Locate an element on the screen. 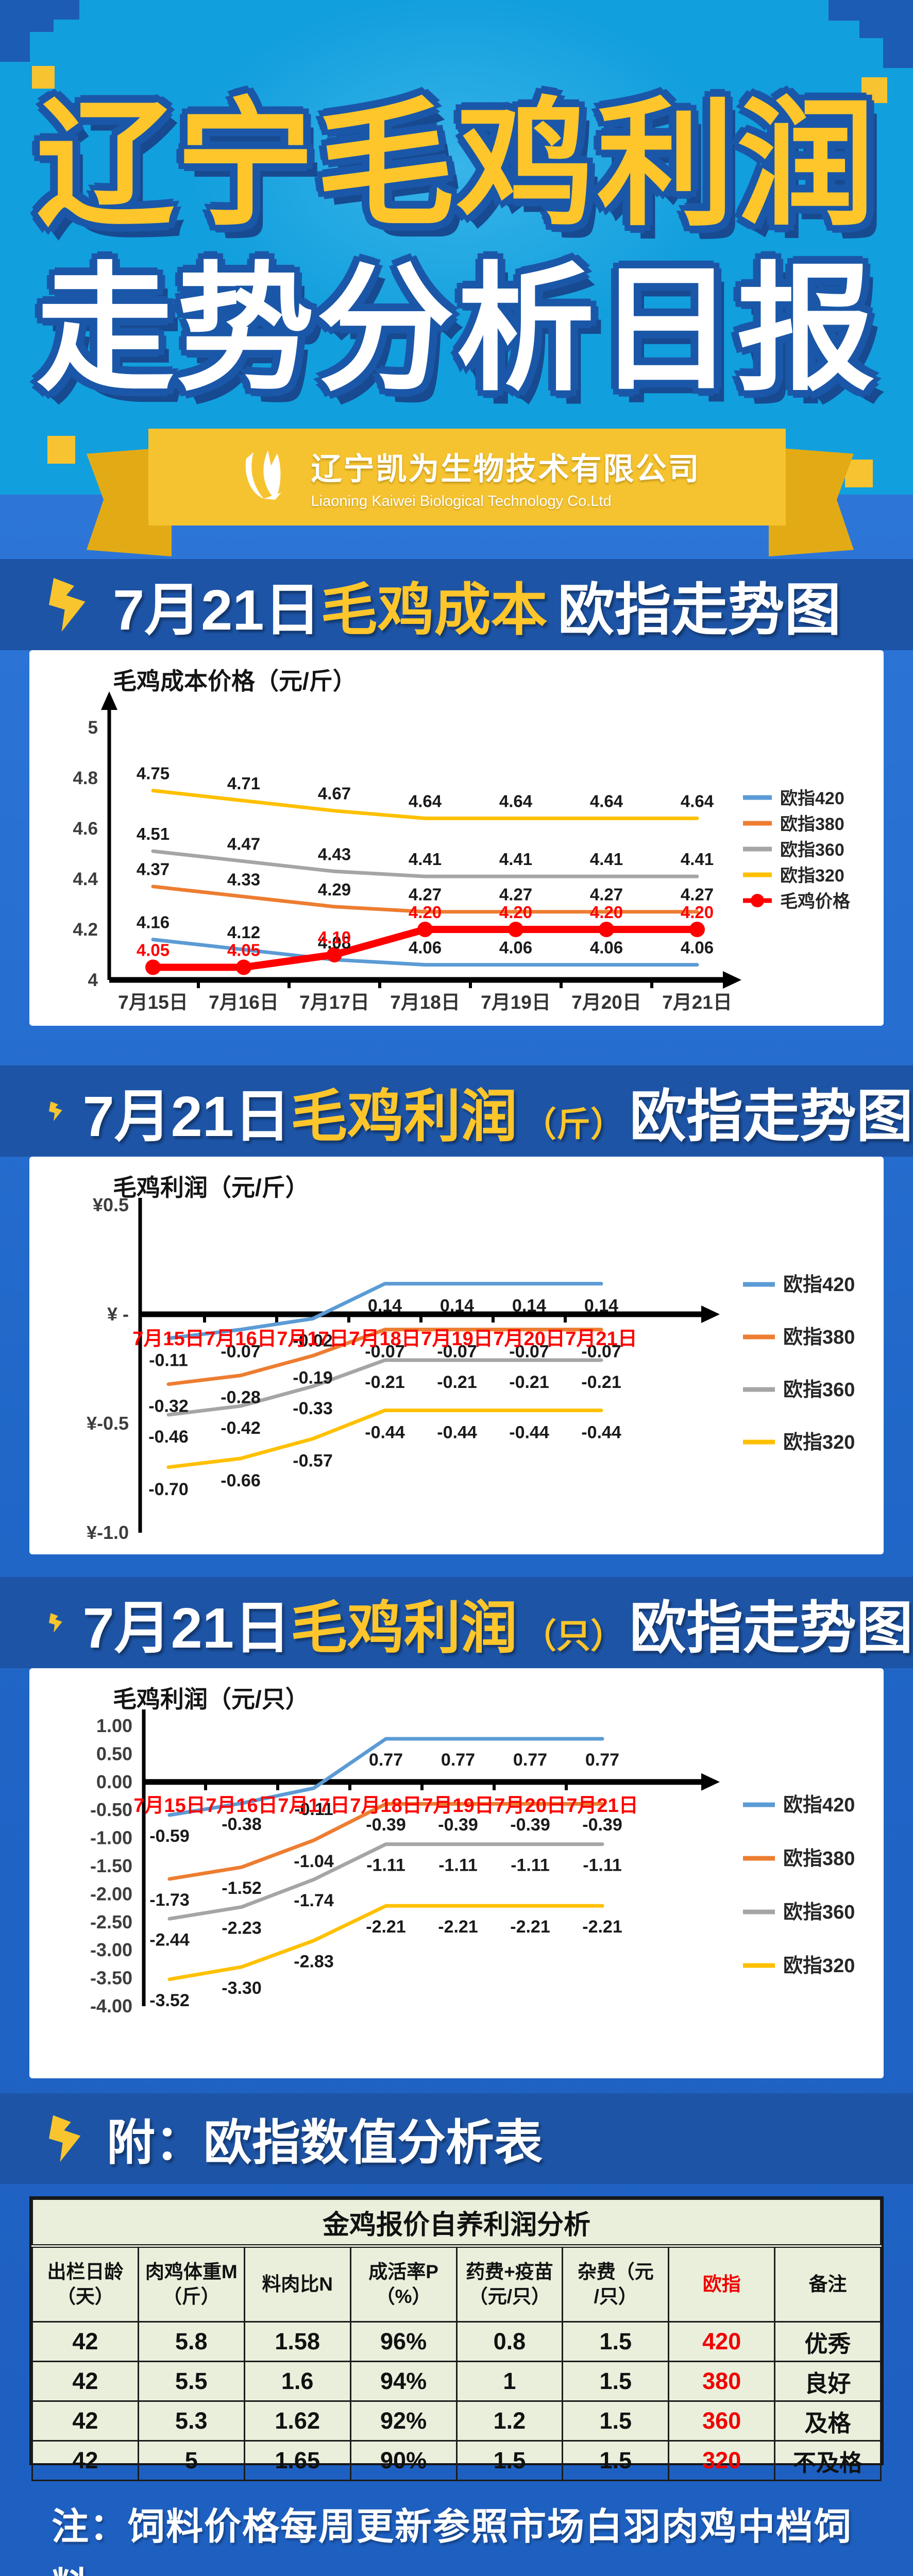 Image resolution: width=913 pixels, height=2576 pixels. svg-text: 0.14 is located at coordinates (385, 1306).